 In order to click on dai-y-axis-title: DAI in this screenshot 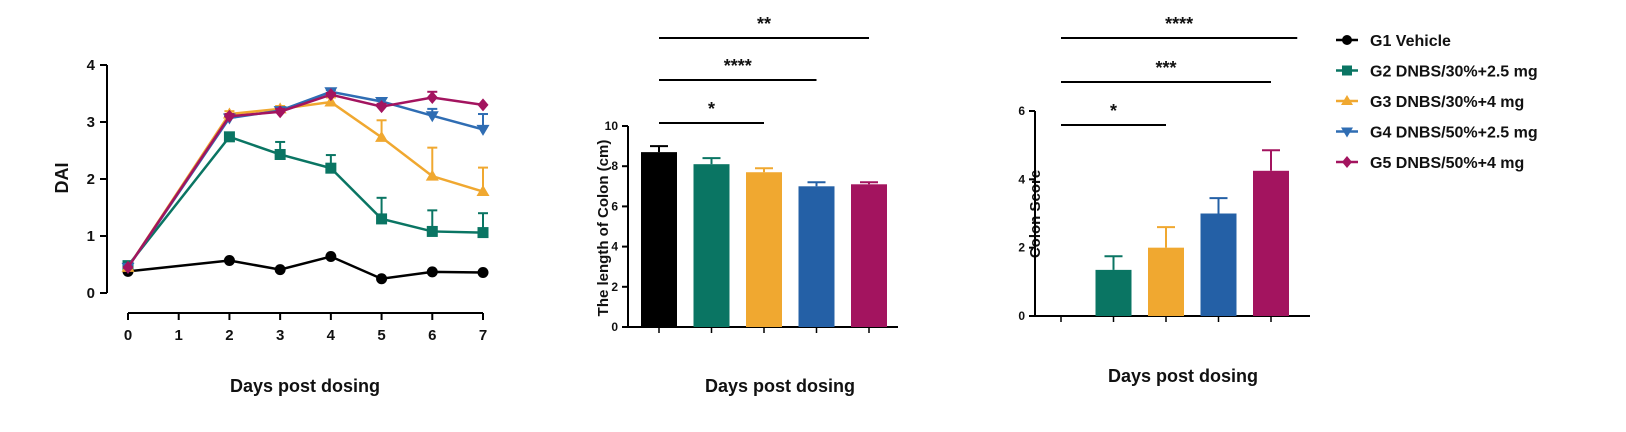, I will do `click(62, 178)`.